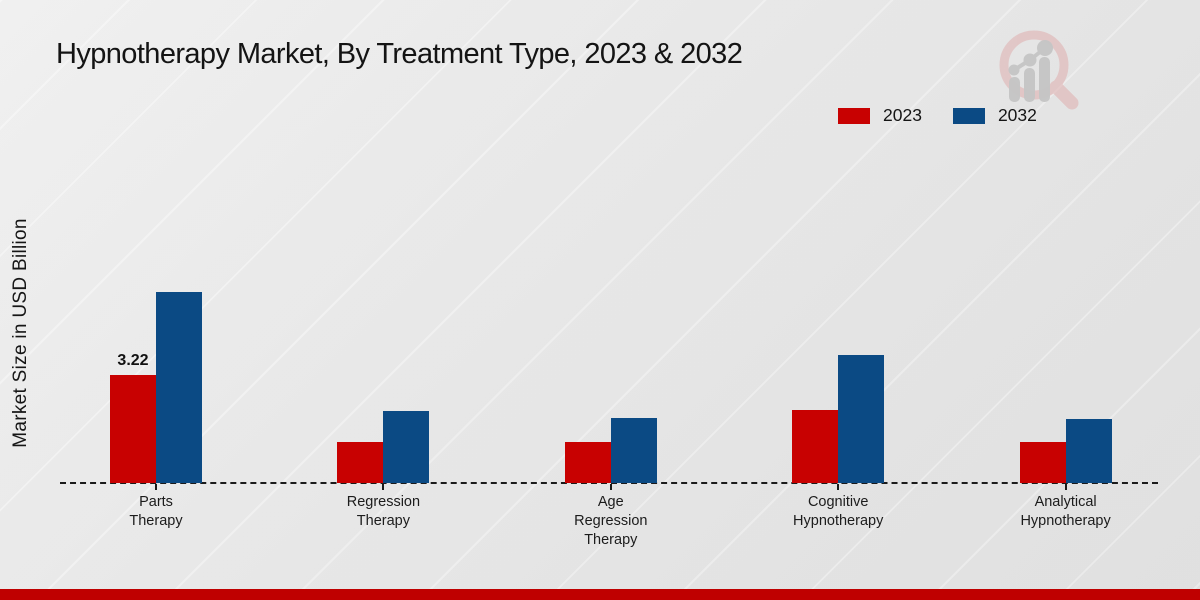 The height and width of the screenshot is (600, 1200). Describe the element at coordinates (133, 360) in the screenshot. I see `data-label-2023: 3.22` at that location.